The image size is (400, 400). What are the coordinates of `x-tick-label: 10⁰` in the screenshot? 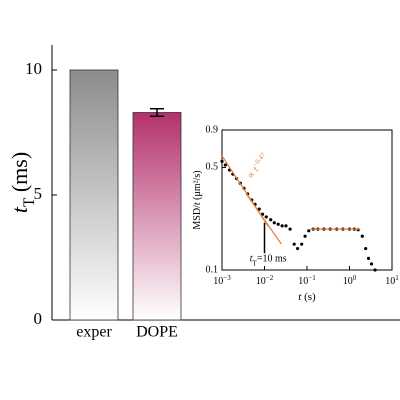 It's located at (350, 281).